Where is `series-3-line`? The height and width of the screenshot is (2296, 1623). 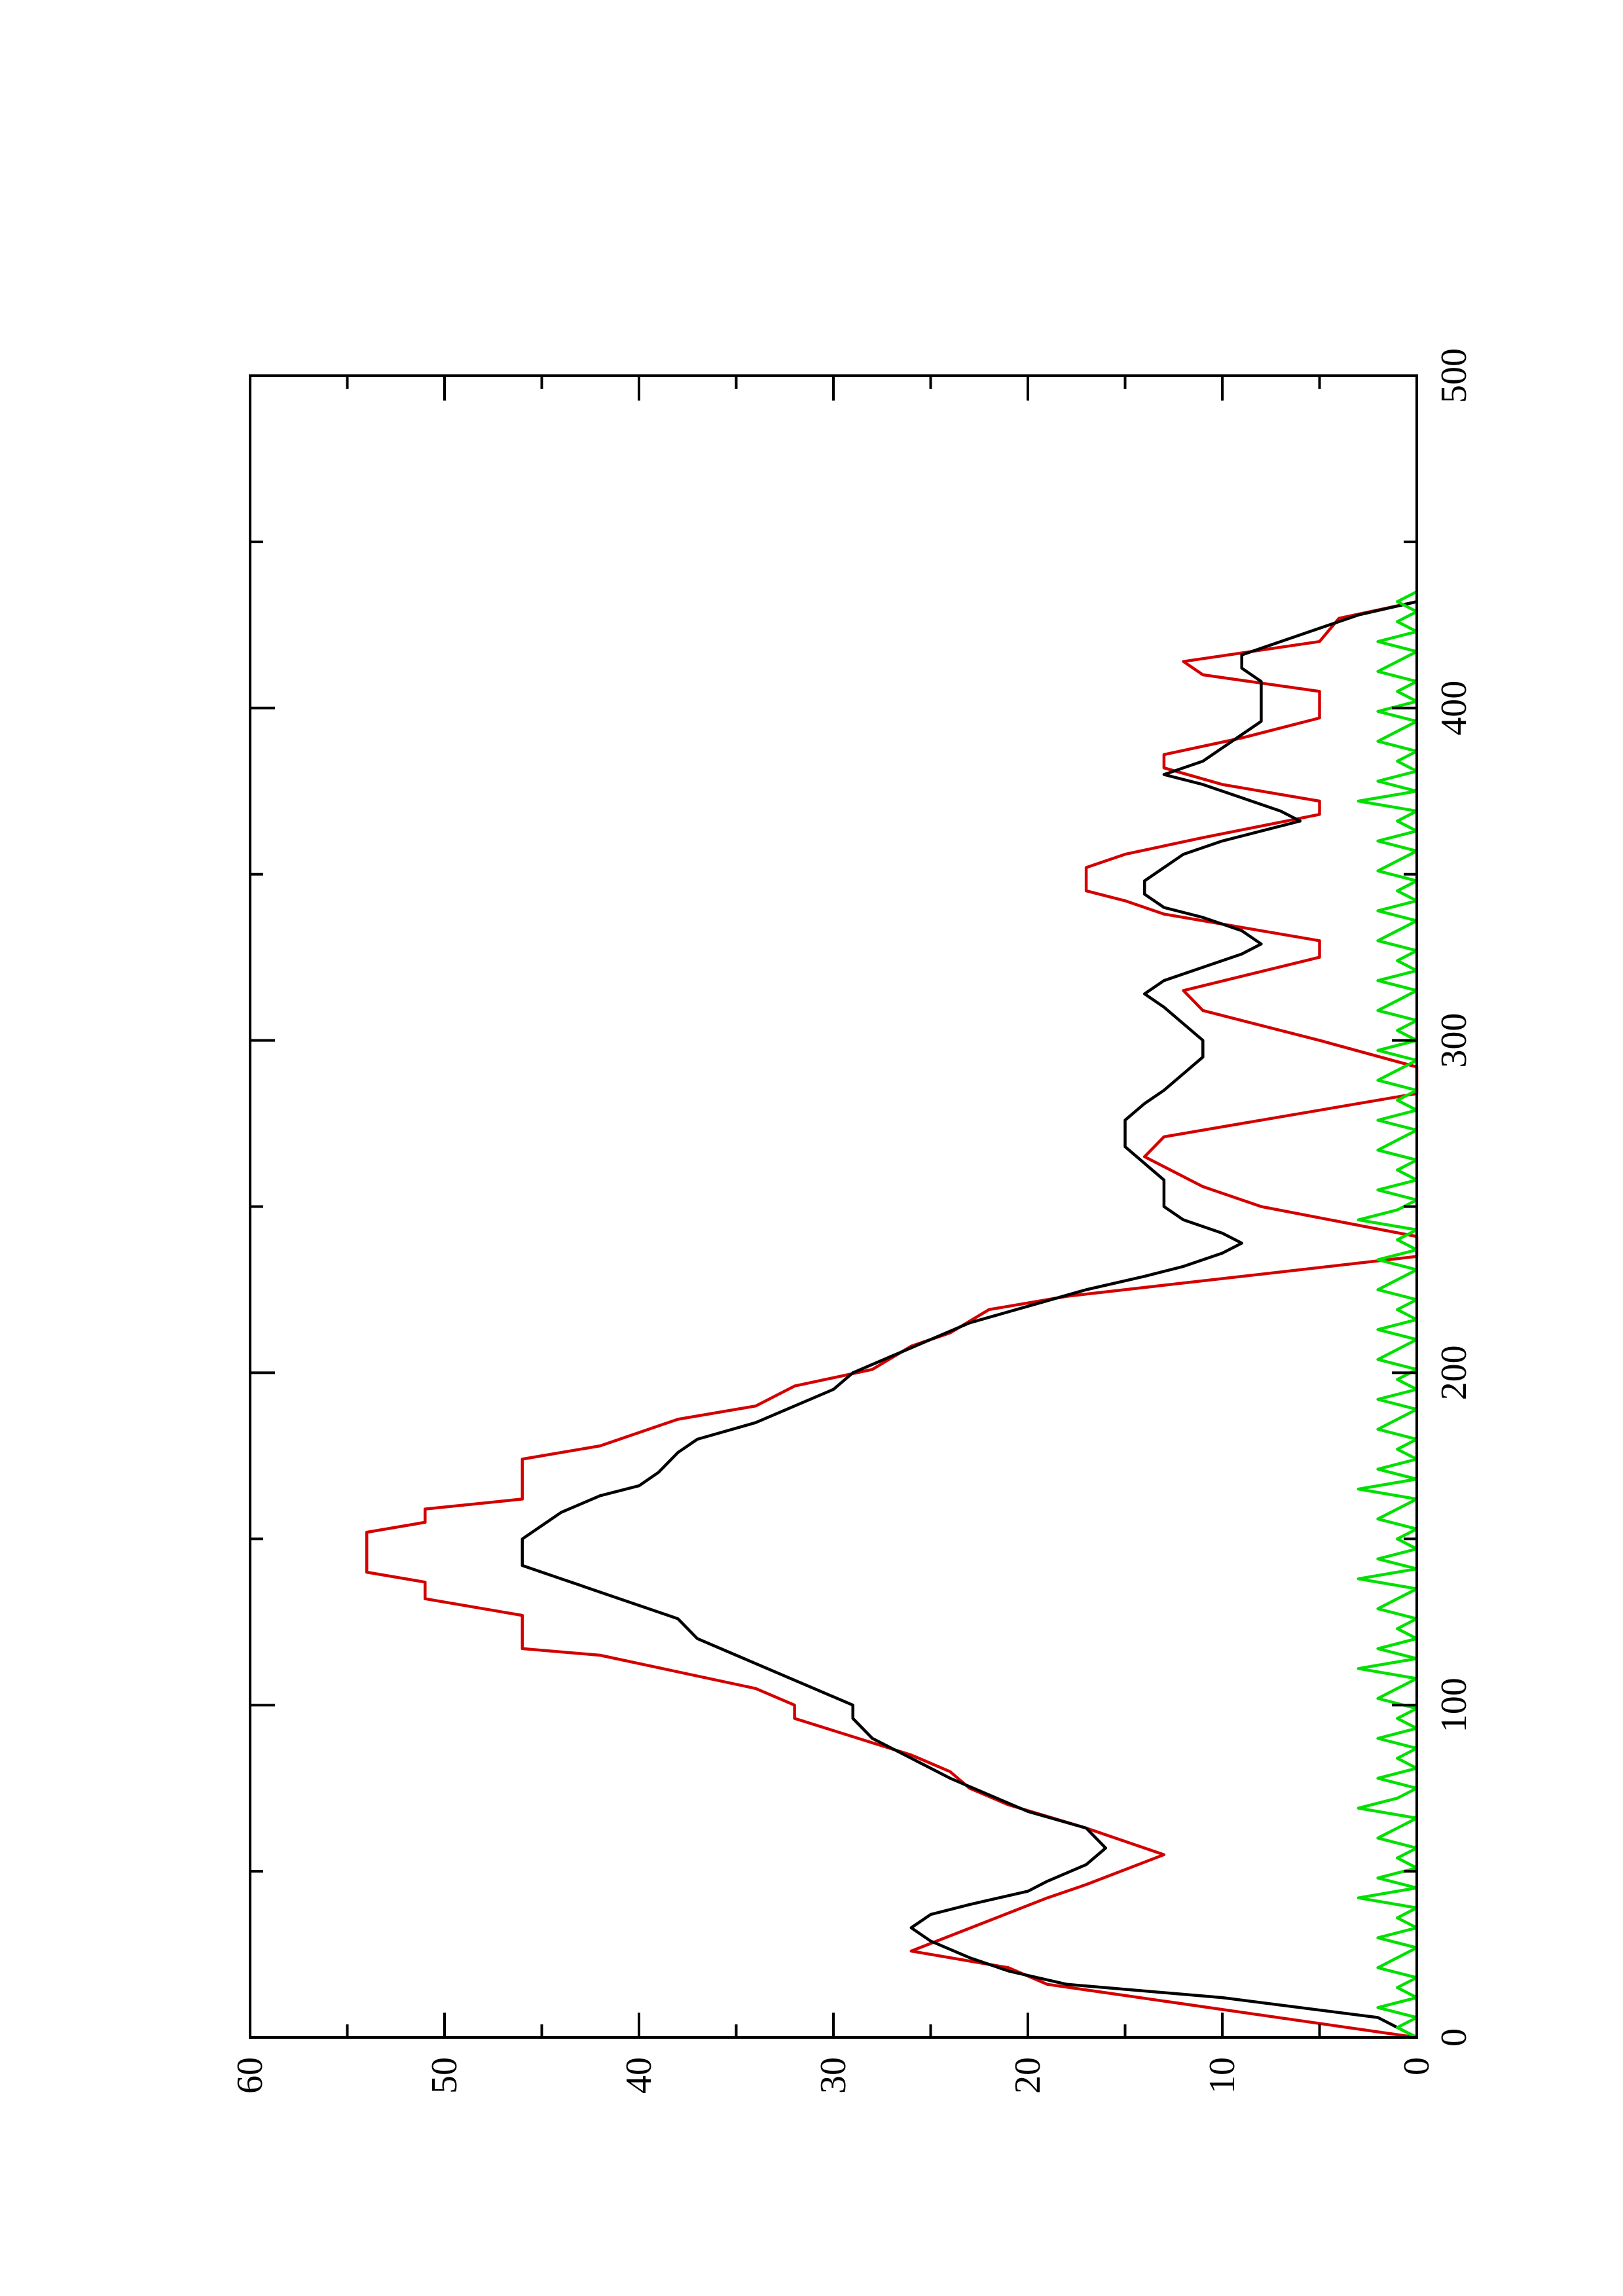
series-3-line is located at coordinates (1388, 1314).